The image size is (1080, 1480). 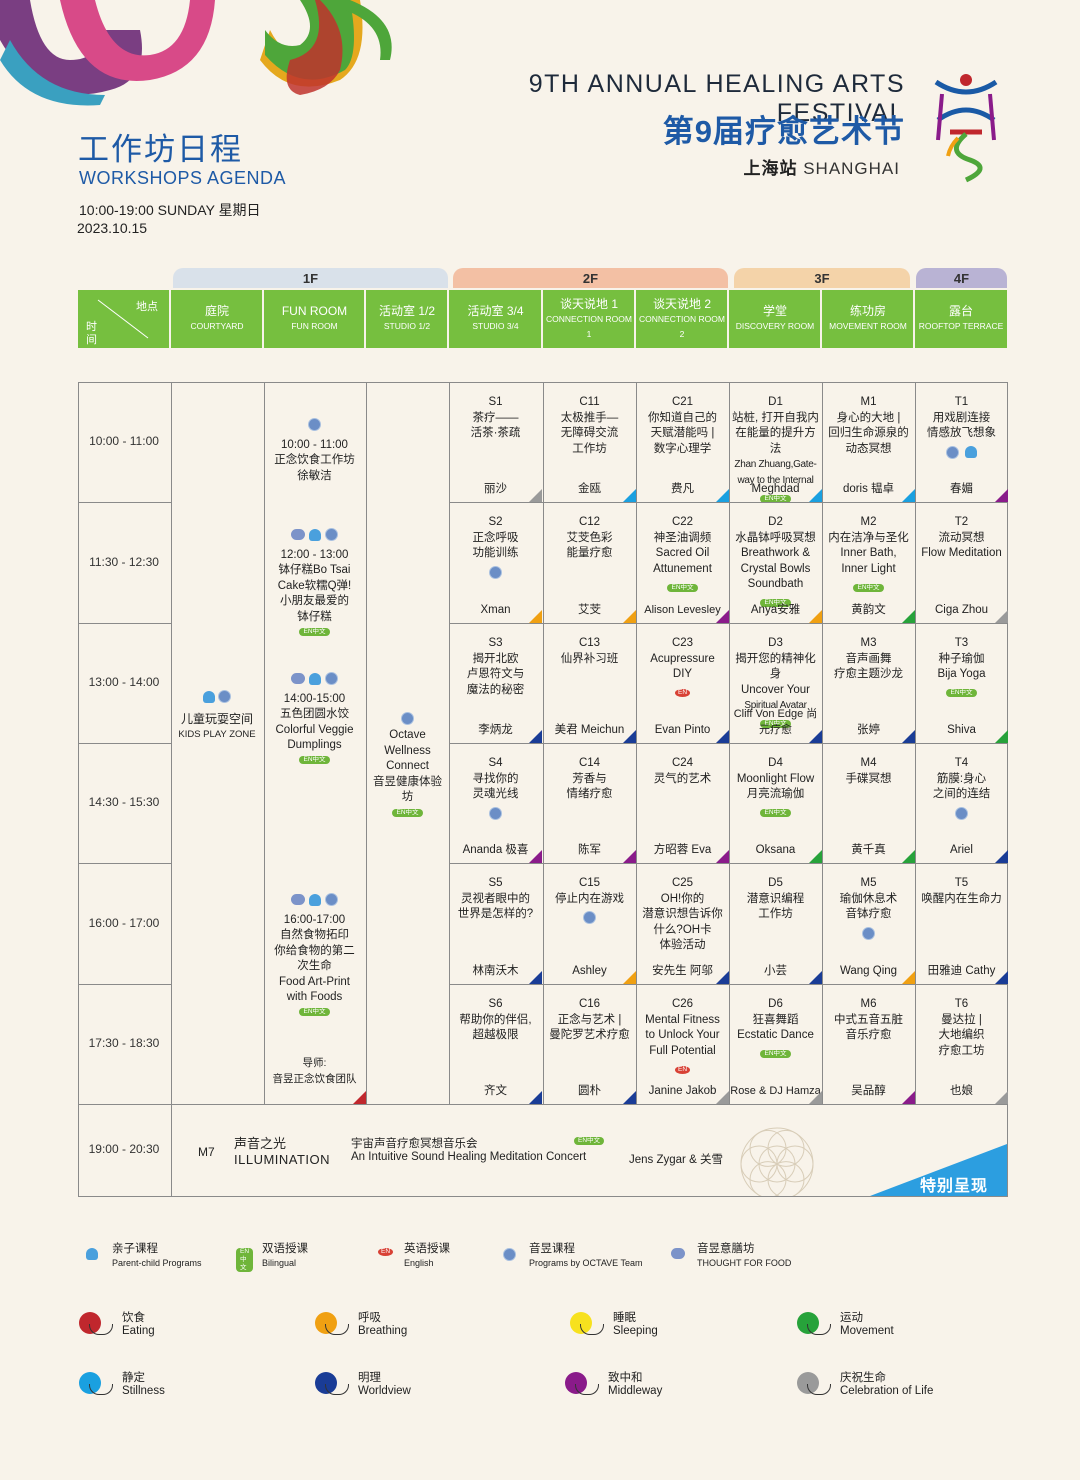 What do you see at coordinates (495, 326) in the screenshot?
I see `room-name-en: STUDIO 3/4` at bounding box center [495, 326].